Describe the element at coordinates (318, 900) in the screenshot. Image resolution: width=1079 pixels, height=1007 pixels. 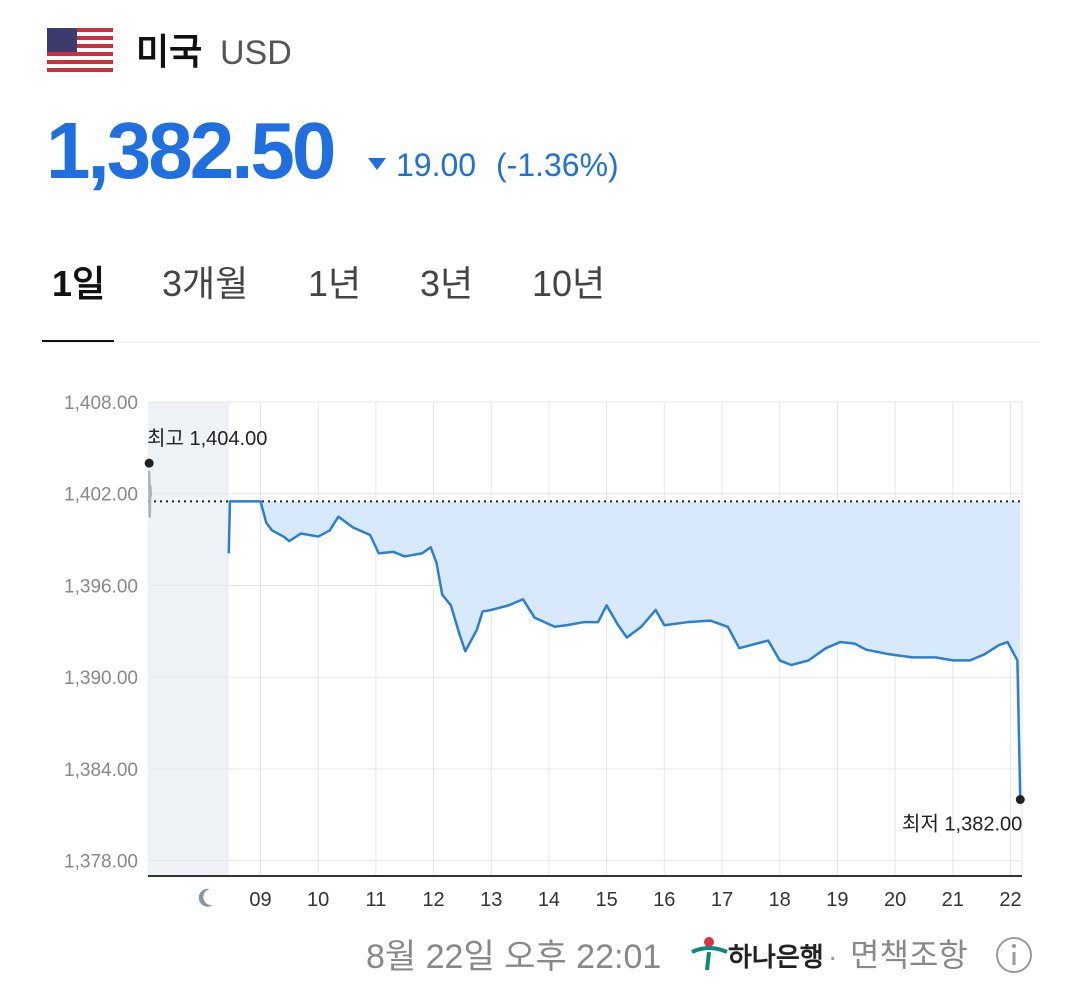
I see `x-tick-label: 10` at that location.